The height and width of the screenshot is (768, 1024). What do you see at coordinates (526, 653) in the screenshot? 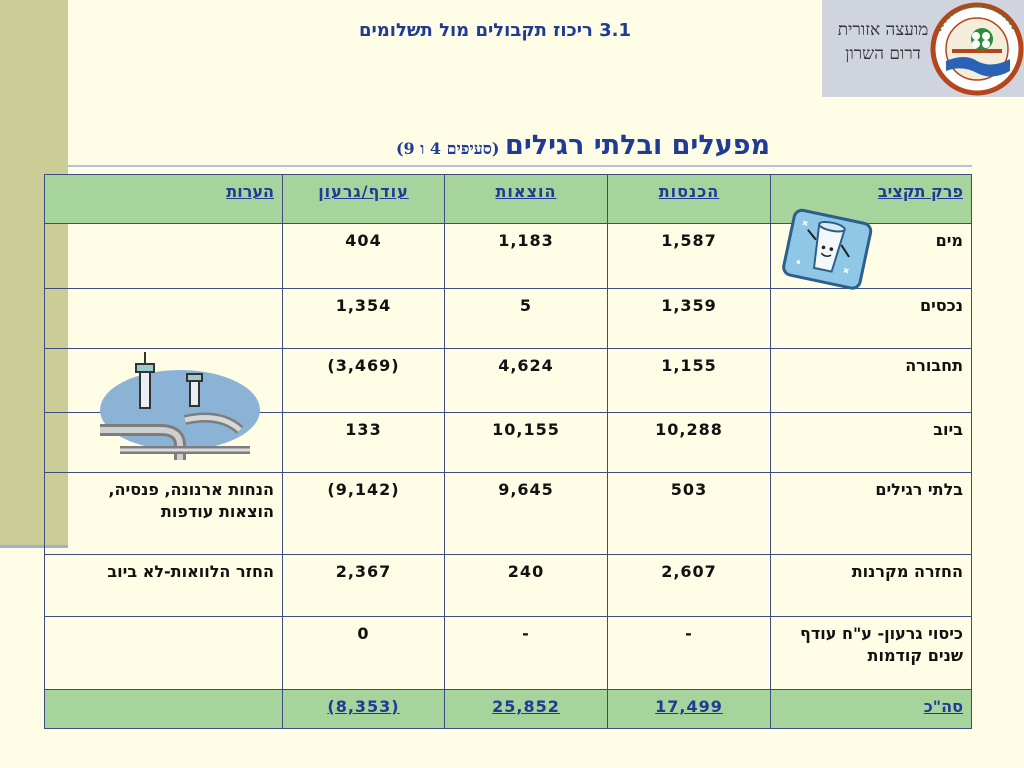
I see `cell-expense: -` at bounding box center [526, 653].